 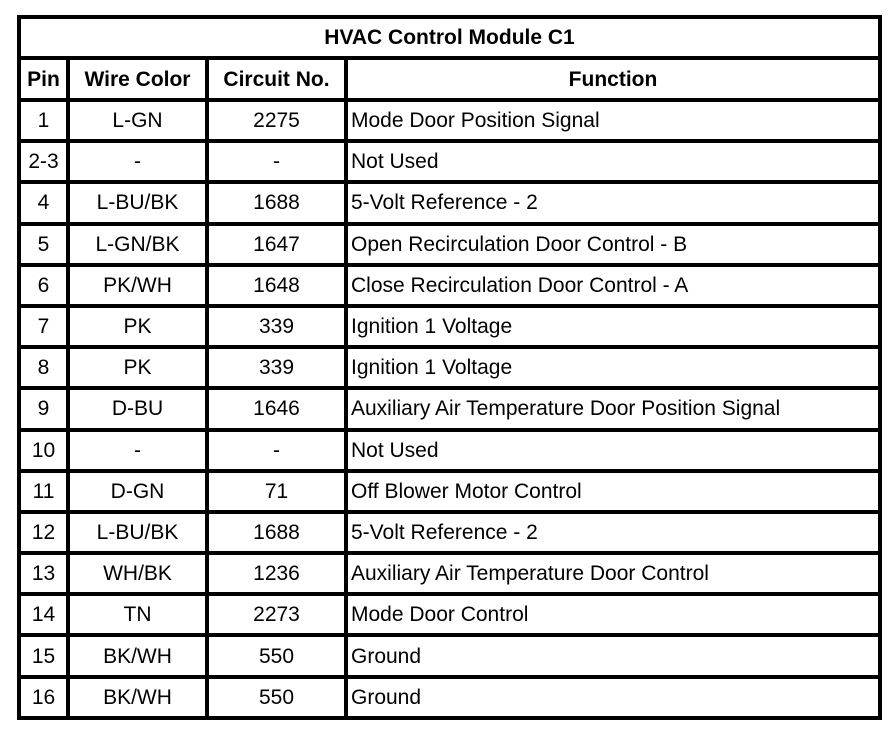 What do you see at coordinates (276, 491) in the screenshot?
I see `circuit-cell: 71` at bounding box center [276, 491].